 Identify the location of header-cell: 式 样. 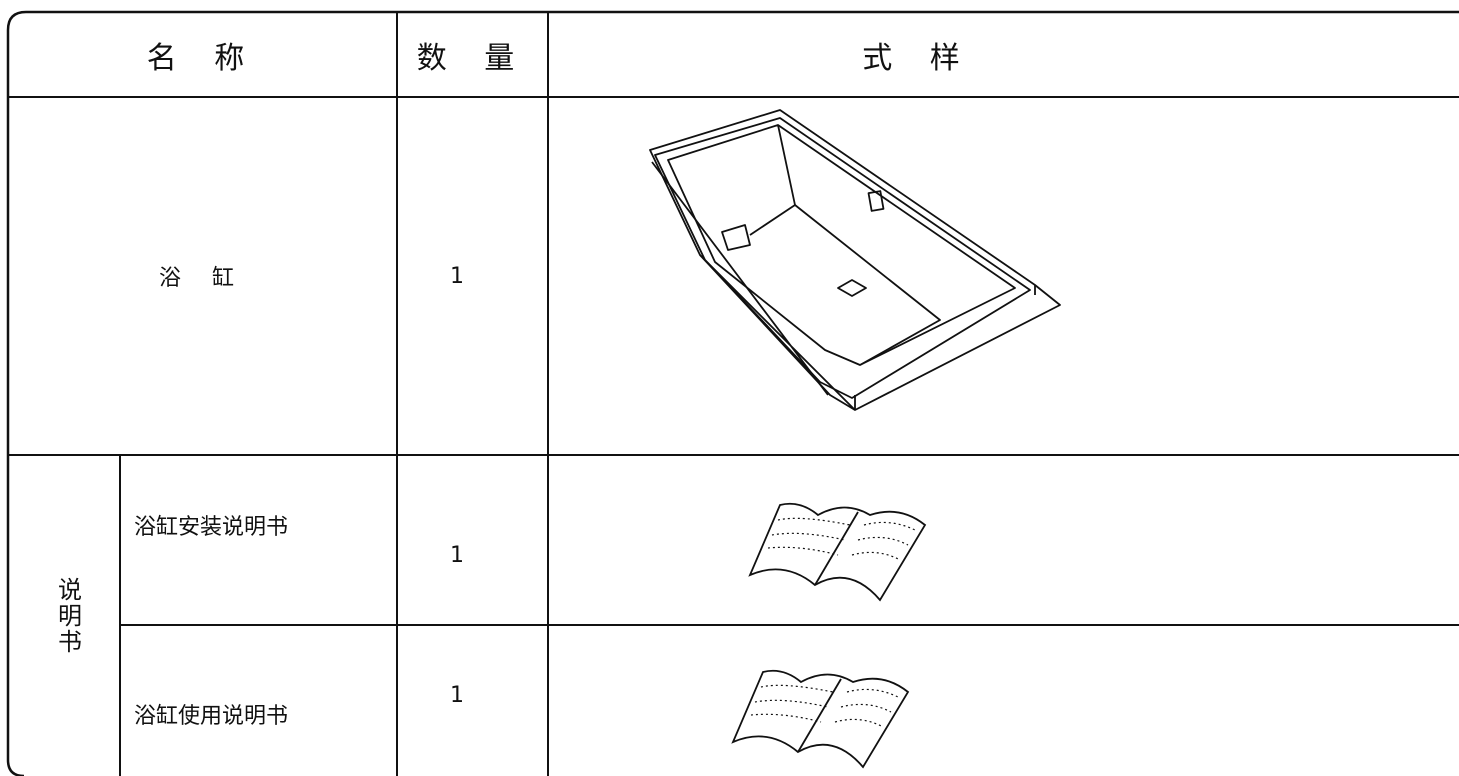
(918, 58).